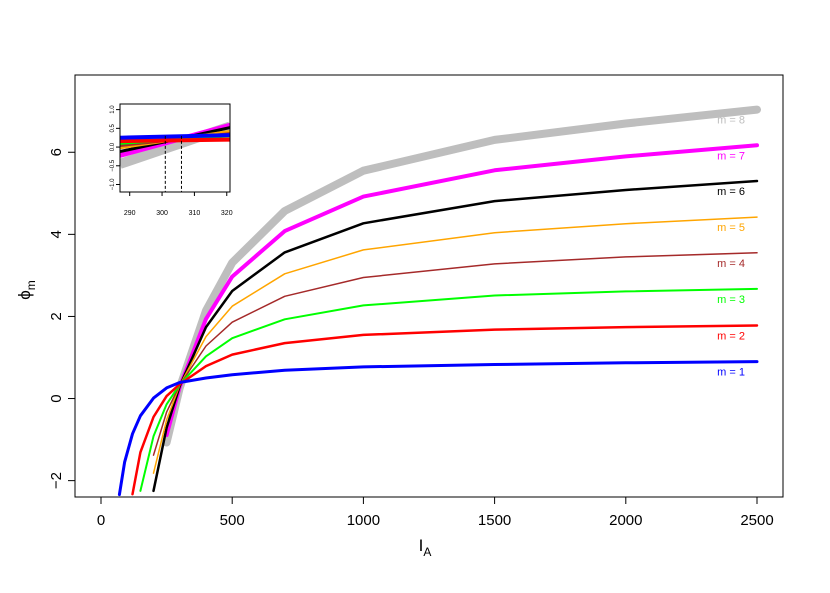 This screenshot has width=830, height=593. Describe the element at coordinates (178, 204) in the screenshot. I see `inset-x-axis: 290 300 310 320` at that location.